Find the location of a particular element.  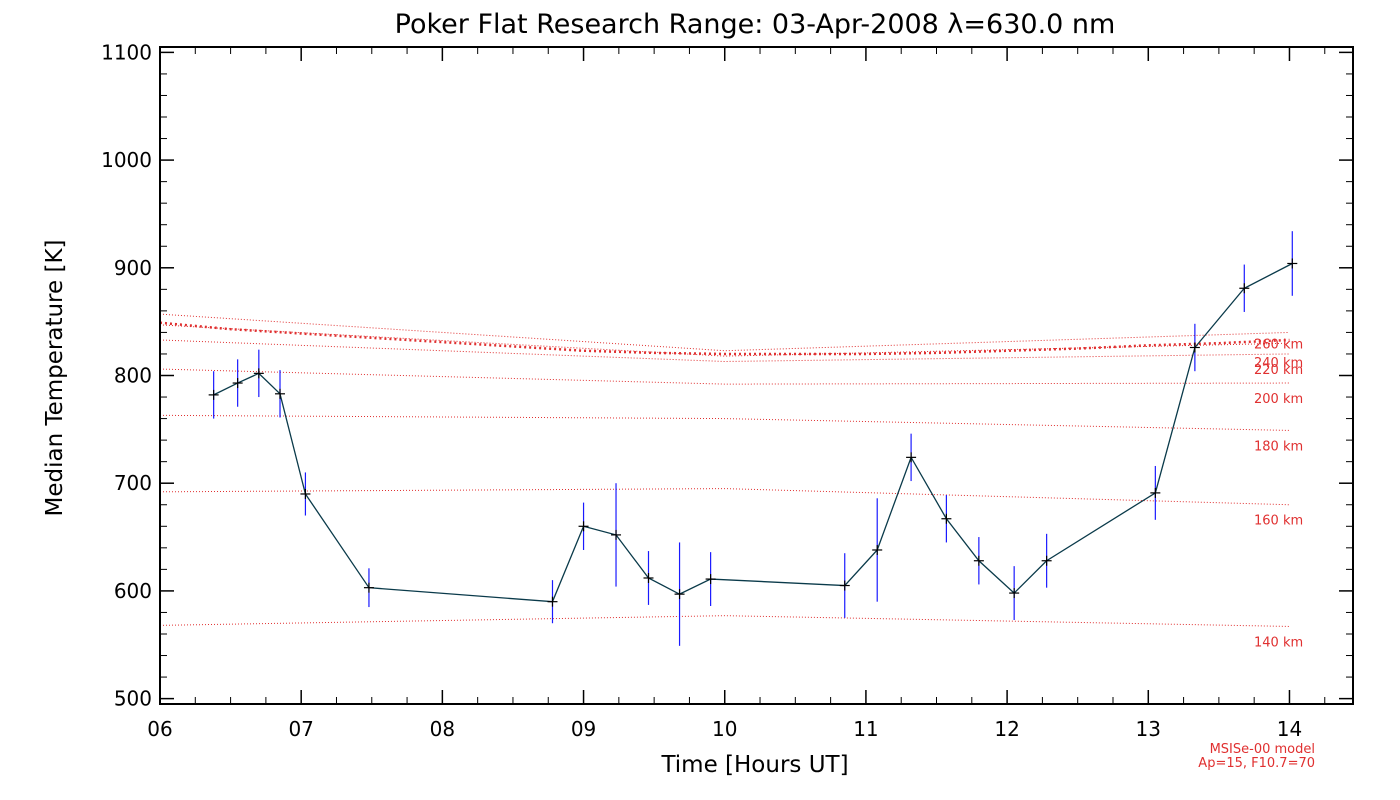

x-tick-label: 10 is located at coordinates (724, 729).